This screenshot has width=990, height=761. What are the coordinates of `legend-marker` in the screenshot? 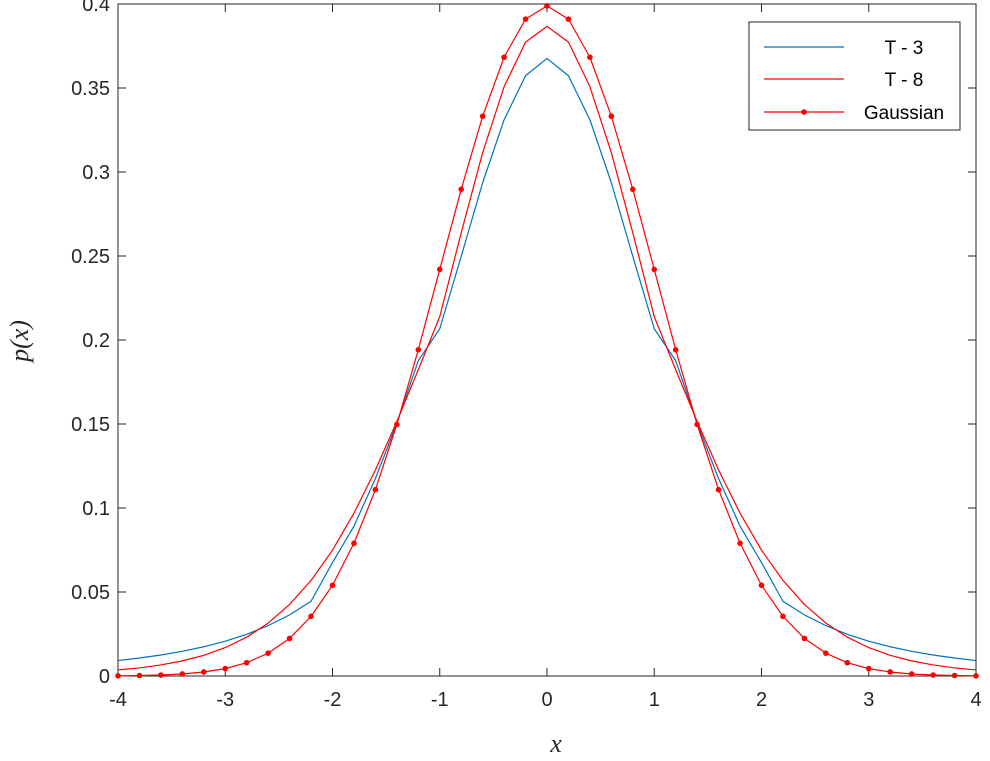 It's located at (804, 112).